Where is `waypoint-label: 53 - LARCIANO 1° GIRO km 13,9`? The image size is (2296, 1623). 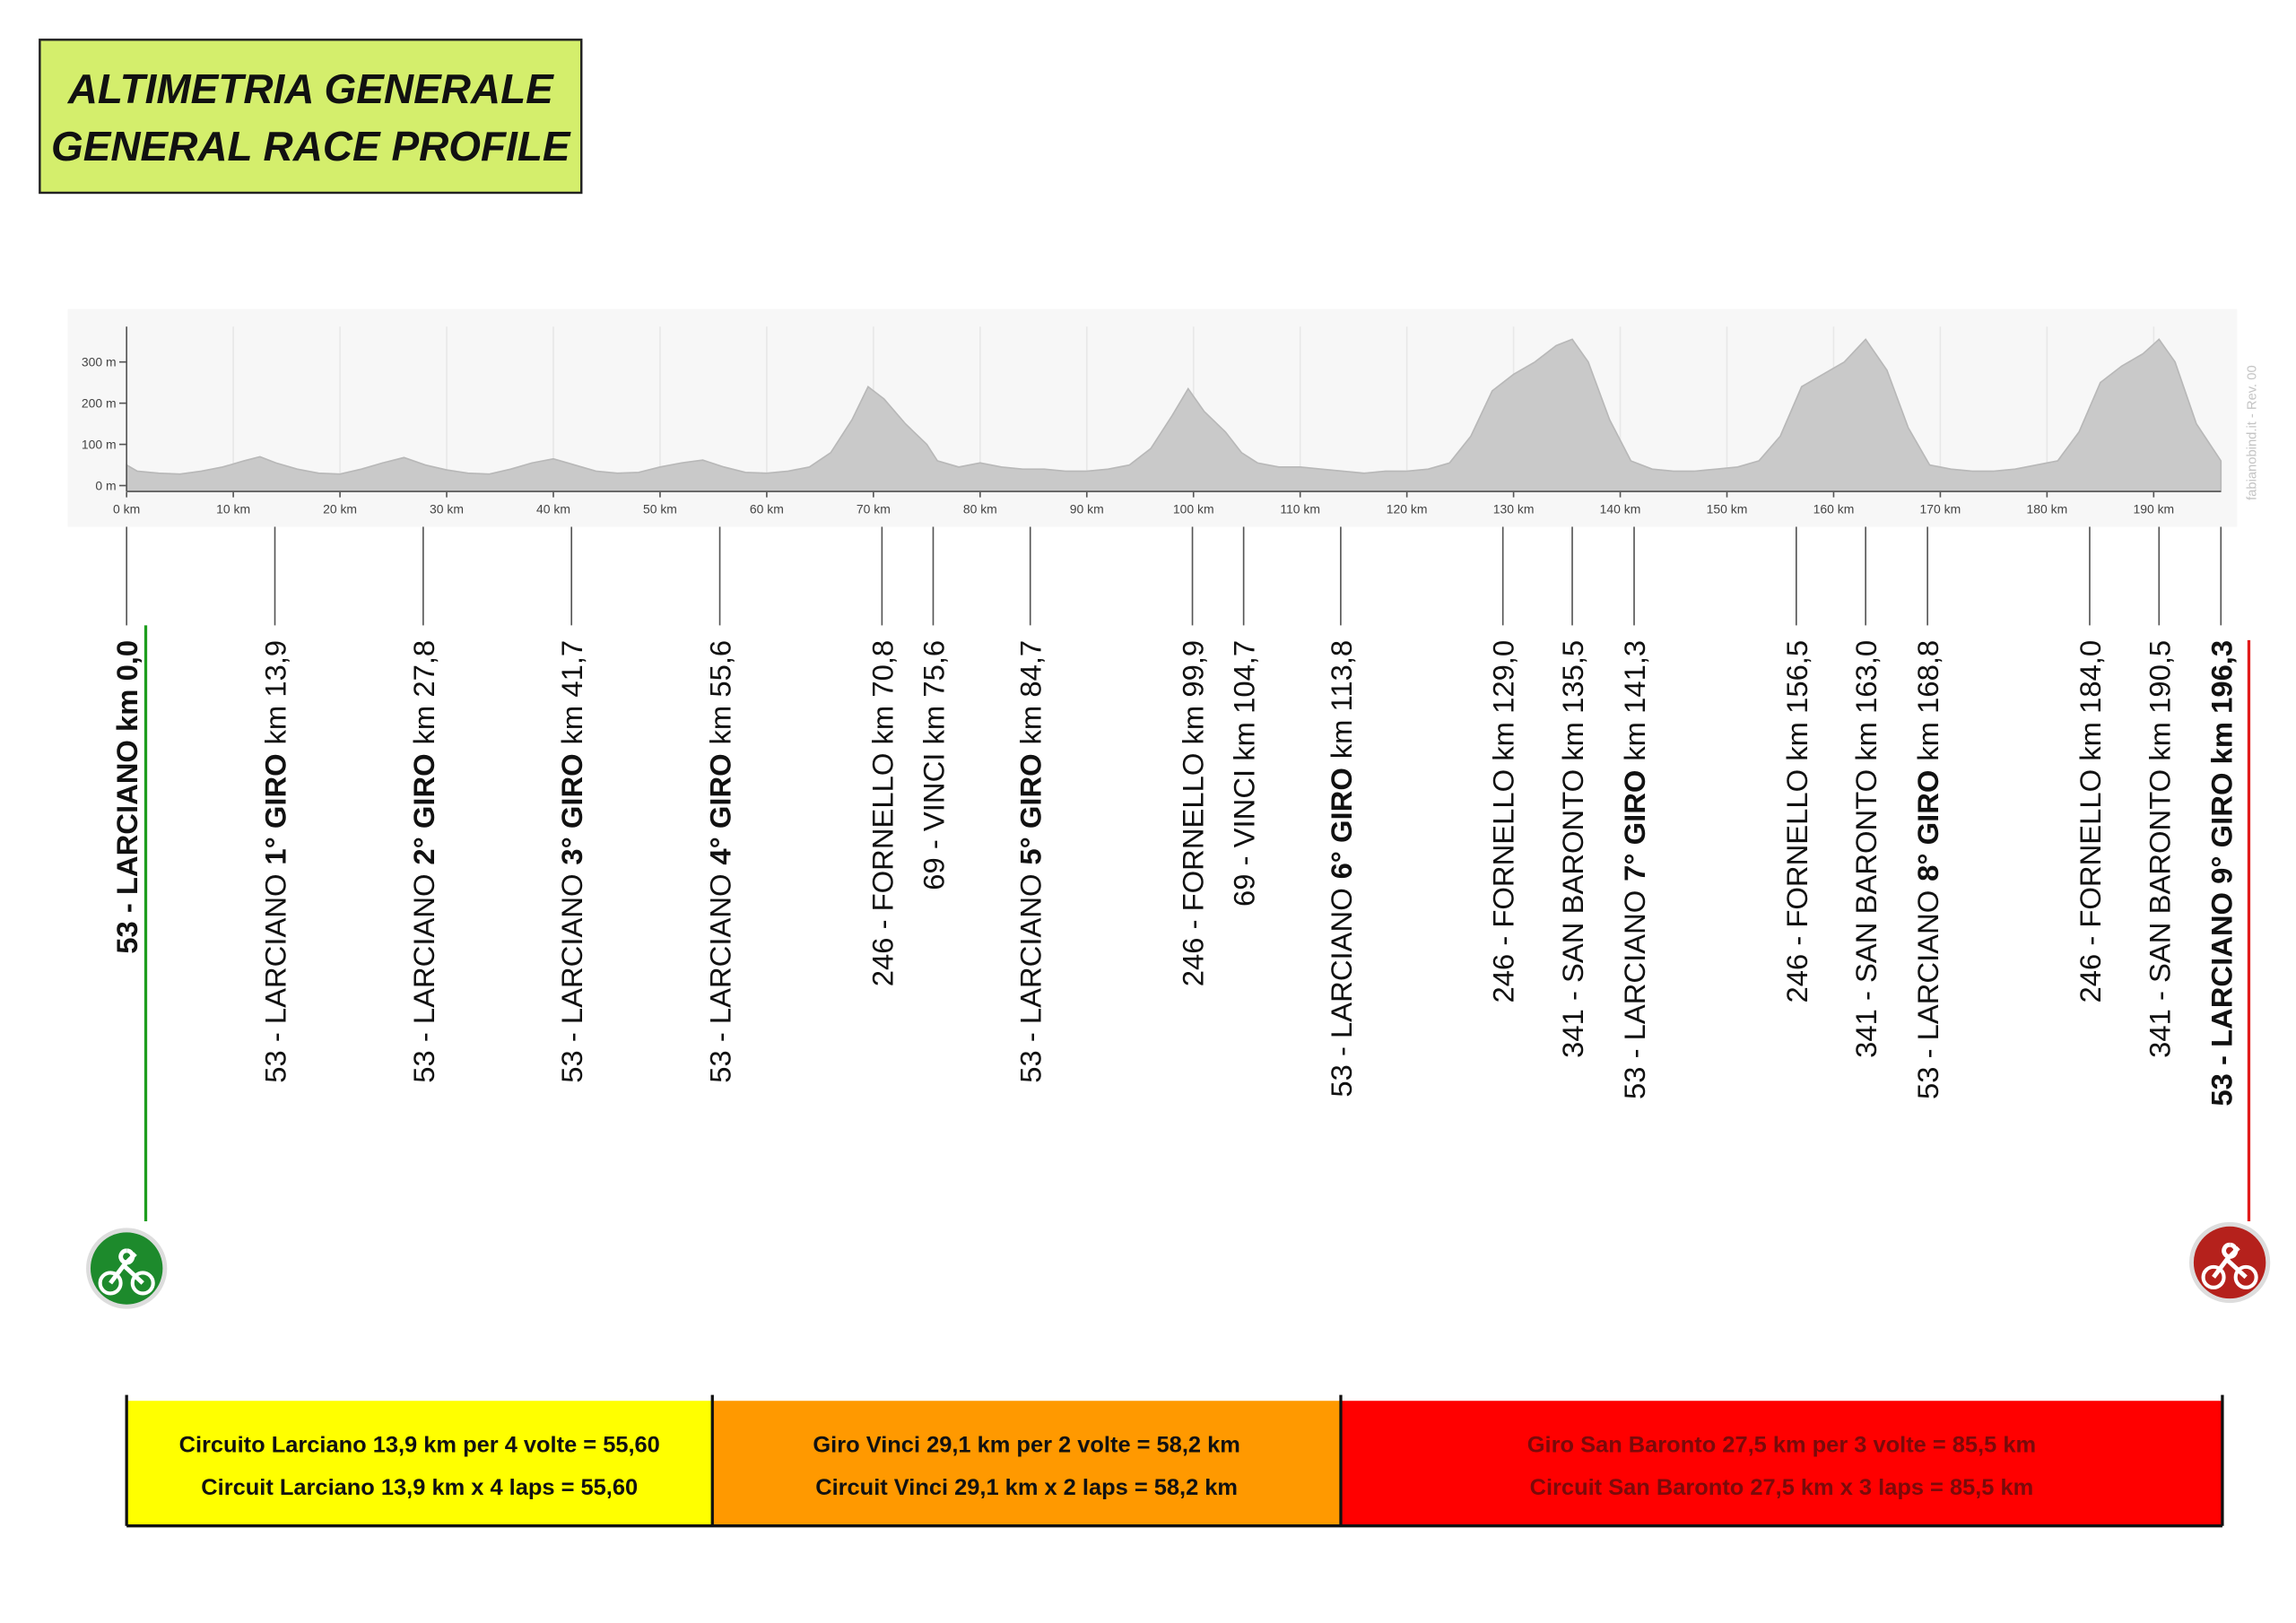
waypoint-label: 53 - LARCIANO 1° GIRO km 13,9 is located at coordinates (274, 861).